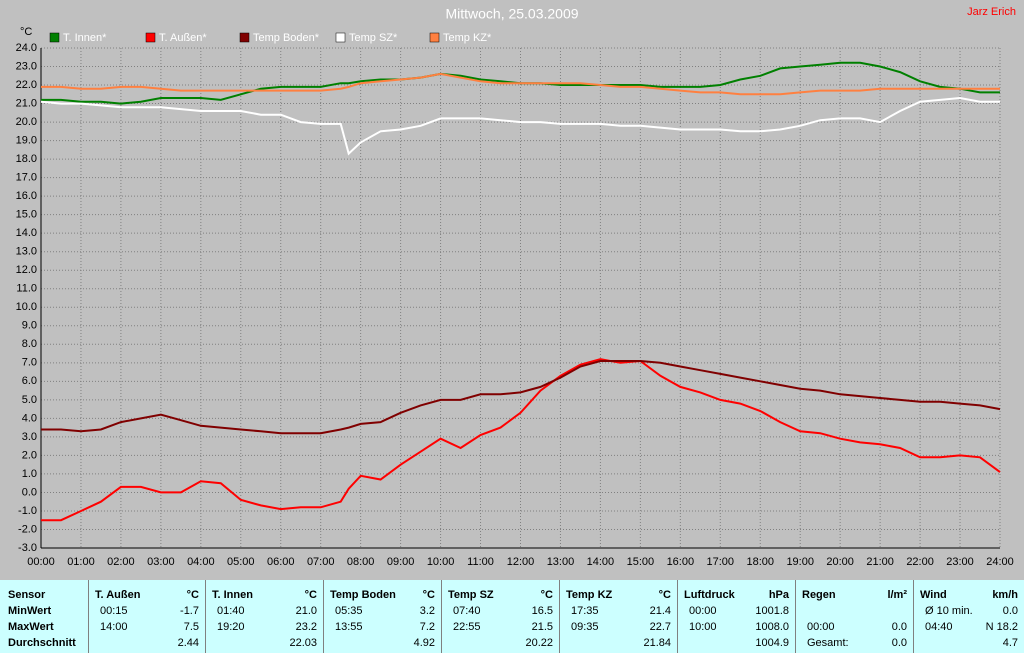 The width and height of the screenshot is (1024, 653). What do you see at coordinates (26, 196) in the screenshot?
I see `y-tick-label: 16.0` at bounding box center [26, 196].